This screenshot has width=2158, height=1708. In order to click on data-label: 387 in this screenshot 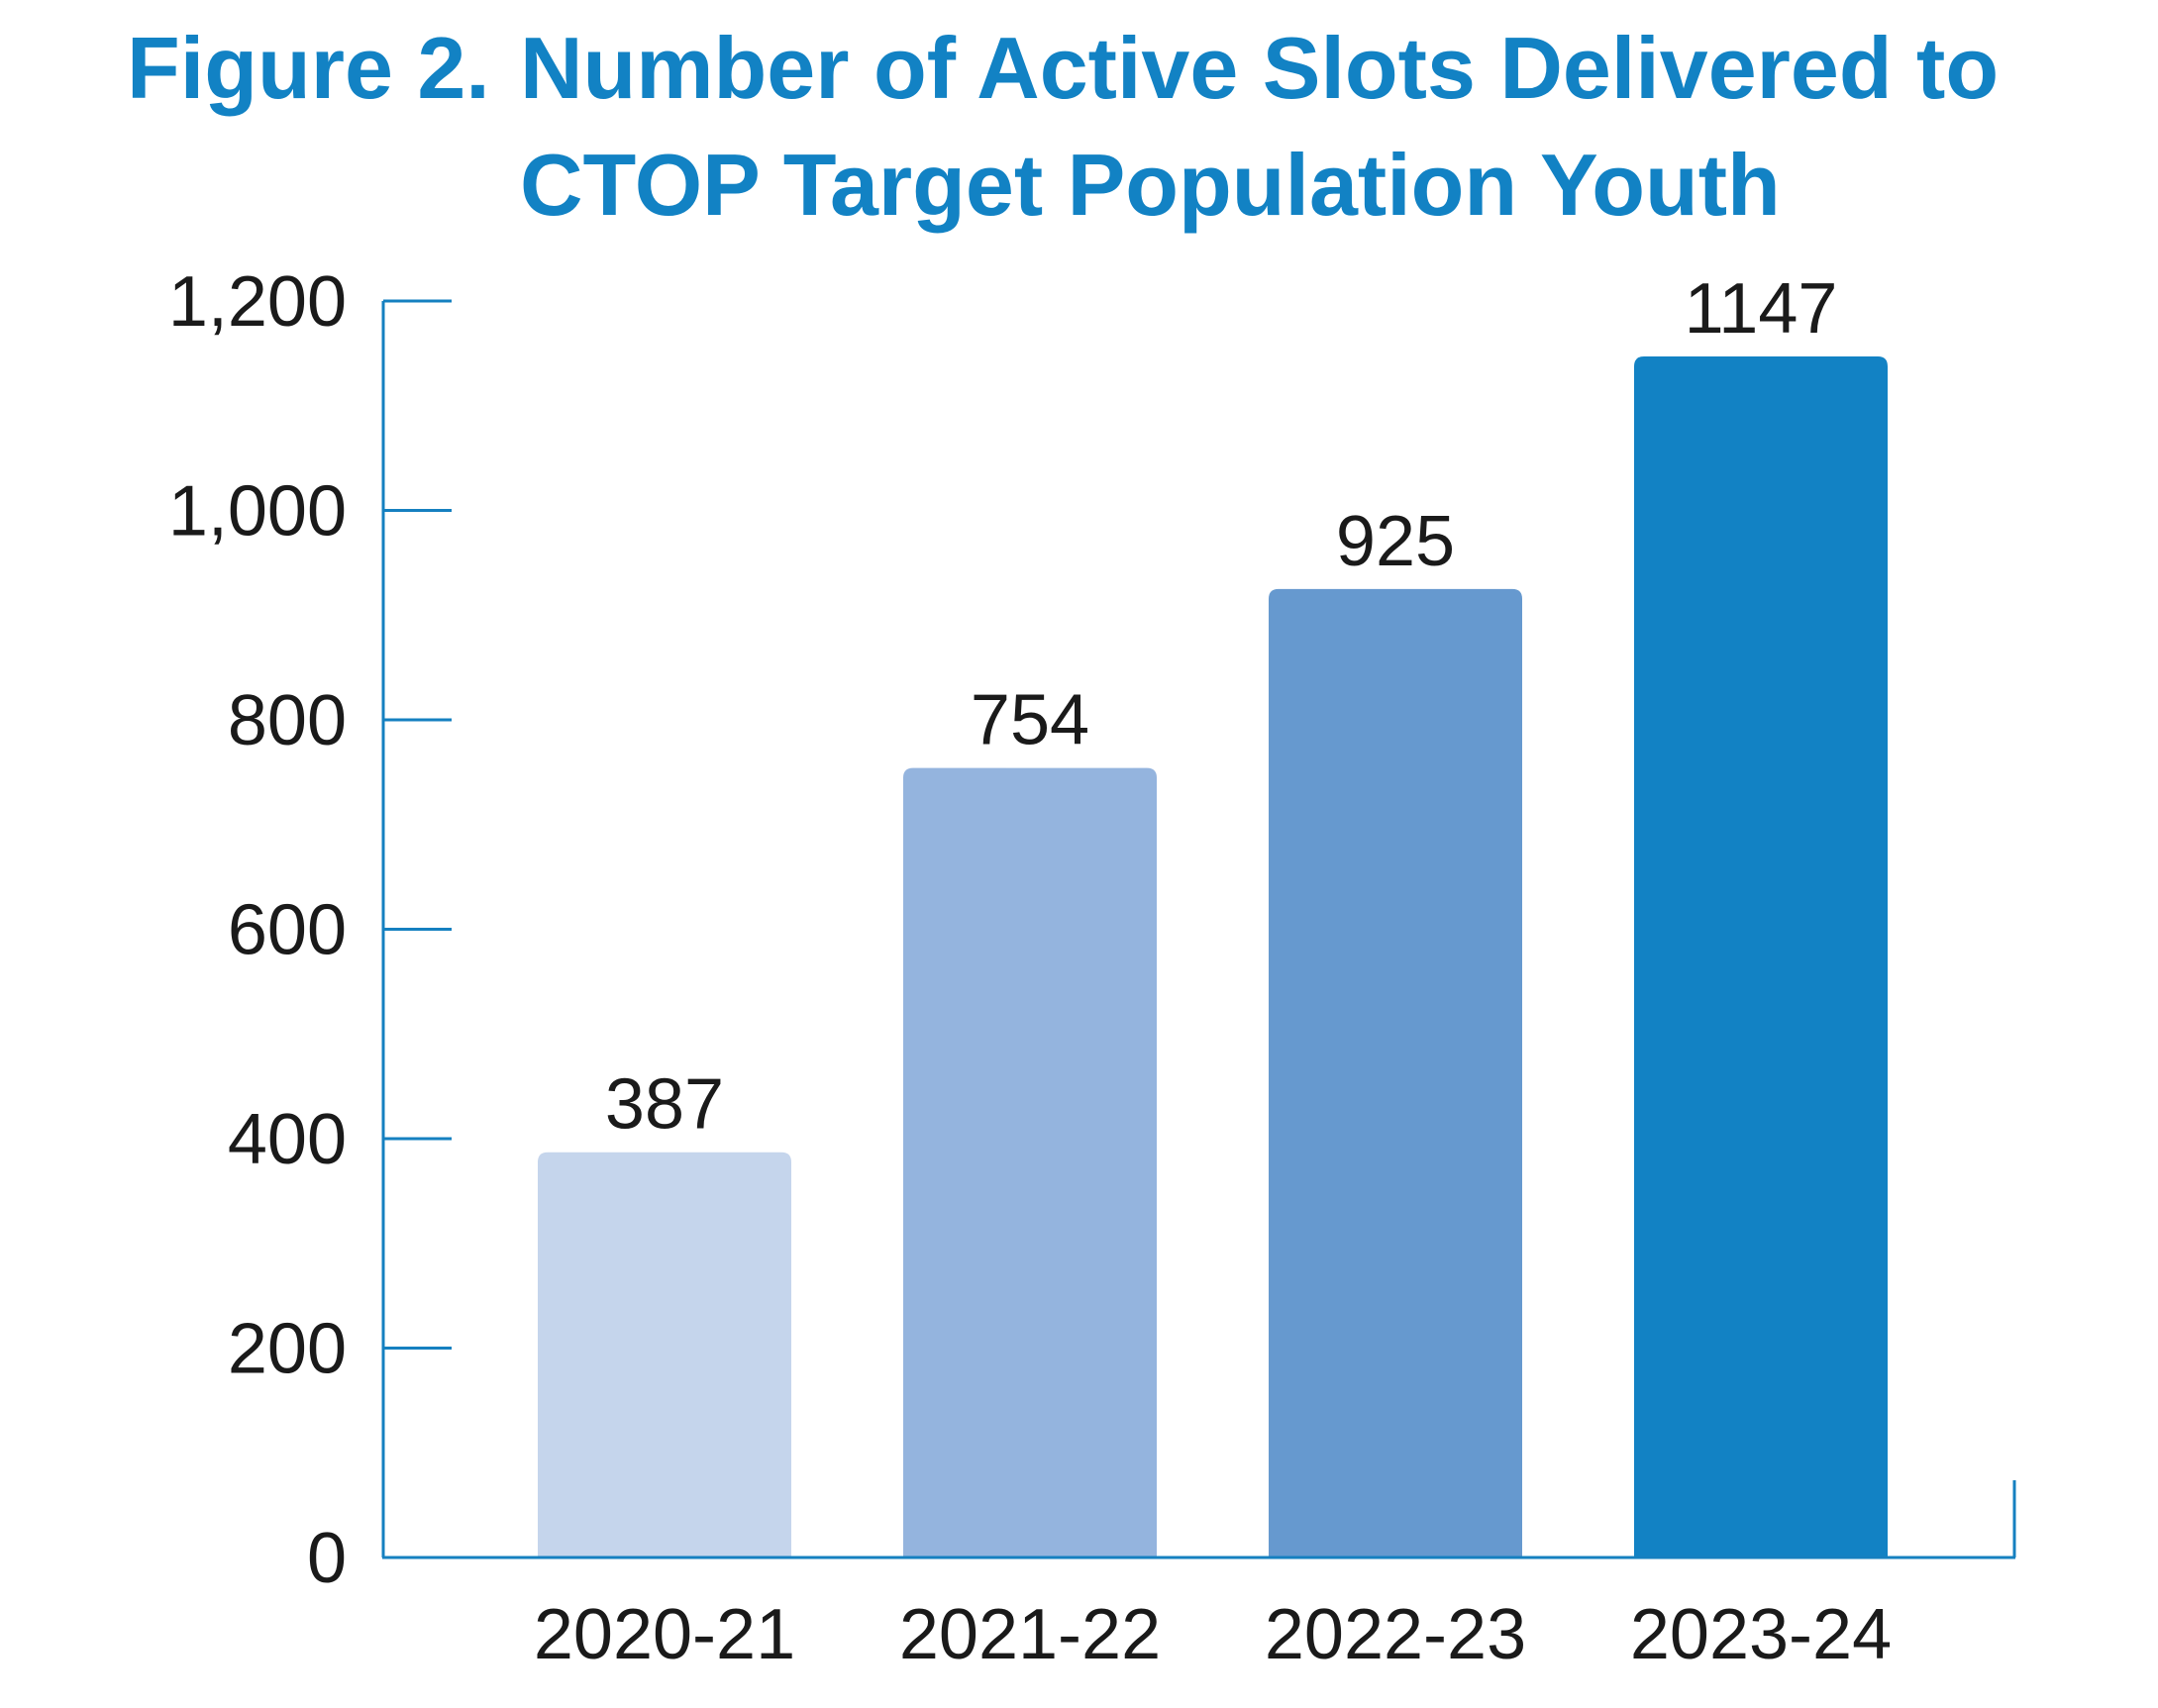, I will do `click(665, 1105)`.